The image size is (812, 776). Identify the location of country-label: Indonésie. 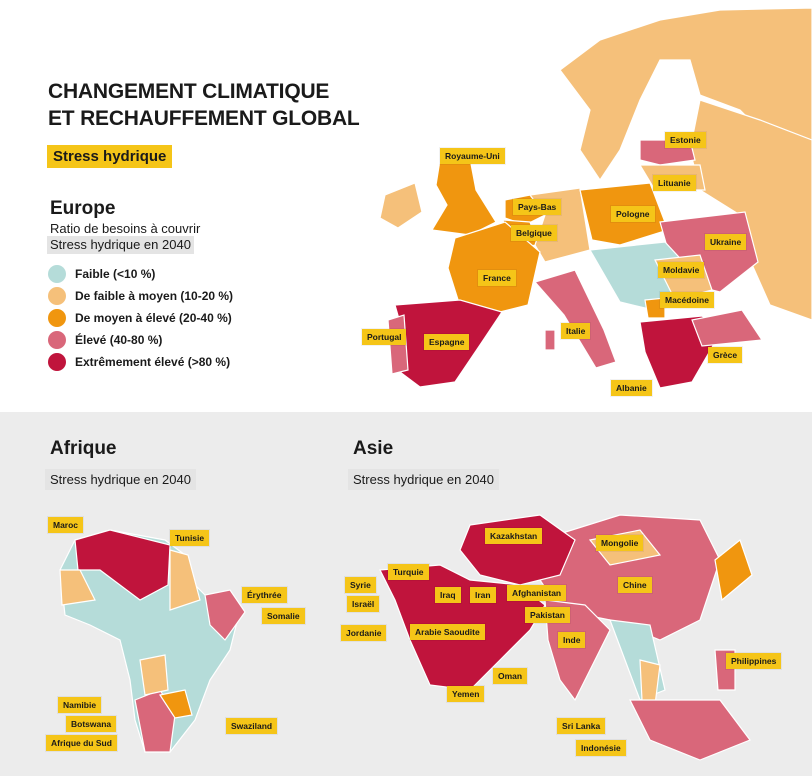
(601, 748).